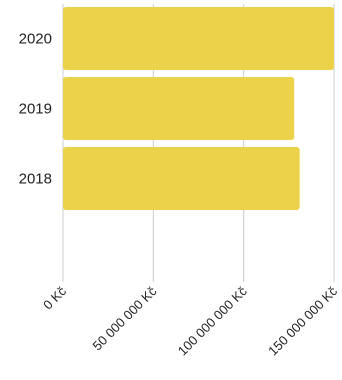  I want to click on category-labels: 2020 2019 2018, so click(35, 109).